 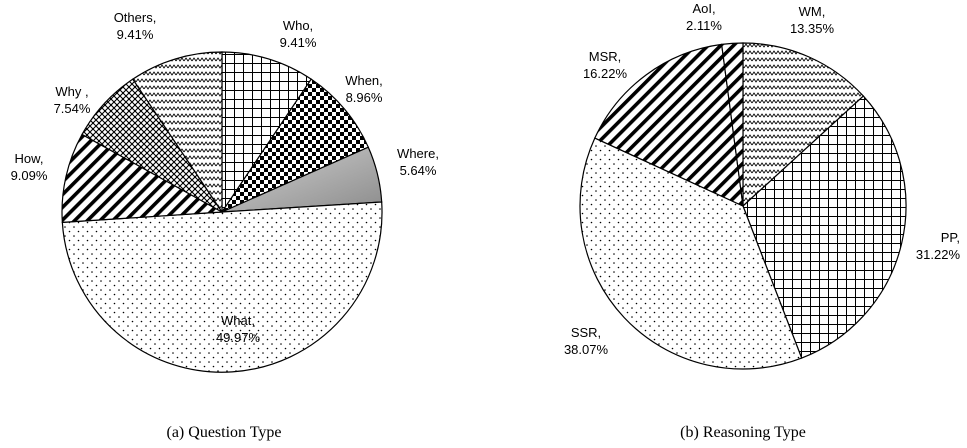 I want to click on pie-slice-what, so click(x=222, y=287).